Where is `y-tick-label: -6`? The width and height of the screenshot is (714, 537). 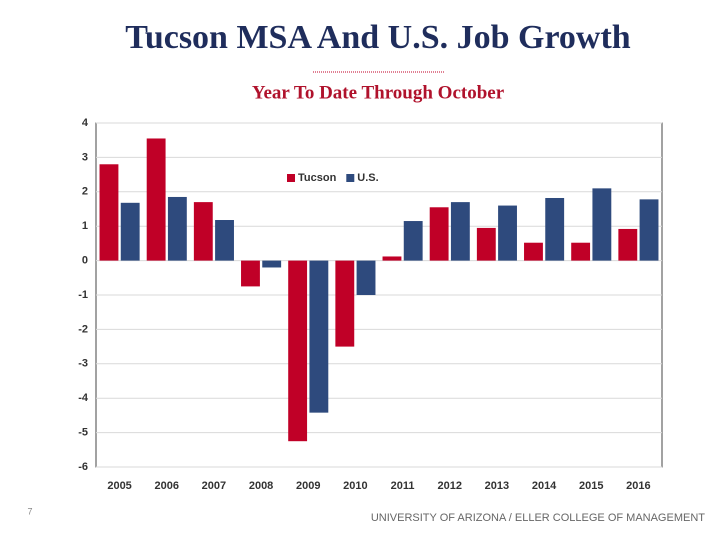
y-tick-label: -6 is located at coordinates (83, 467).